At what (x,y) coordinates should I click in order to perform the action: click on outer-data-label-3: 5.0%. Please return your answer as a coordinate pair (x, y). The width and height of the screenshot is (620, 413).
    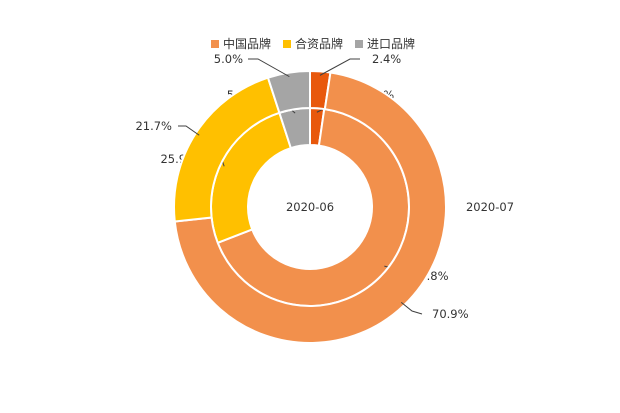
    Looking at the image, I should click on (228, 59).